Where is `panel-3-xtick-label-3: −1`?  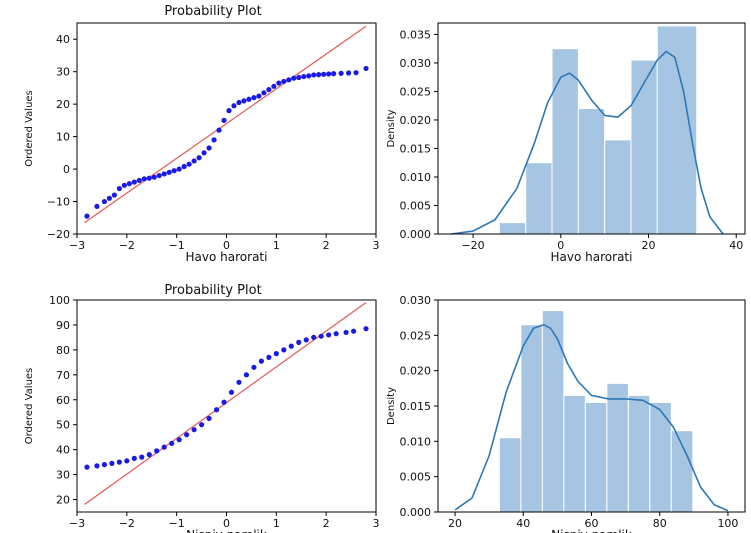 panel-3-xtick-label-3: −1 is located at coordinates (177, 523).